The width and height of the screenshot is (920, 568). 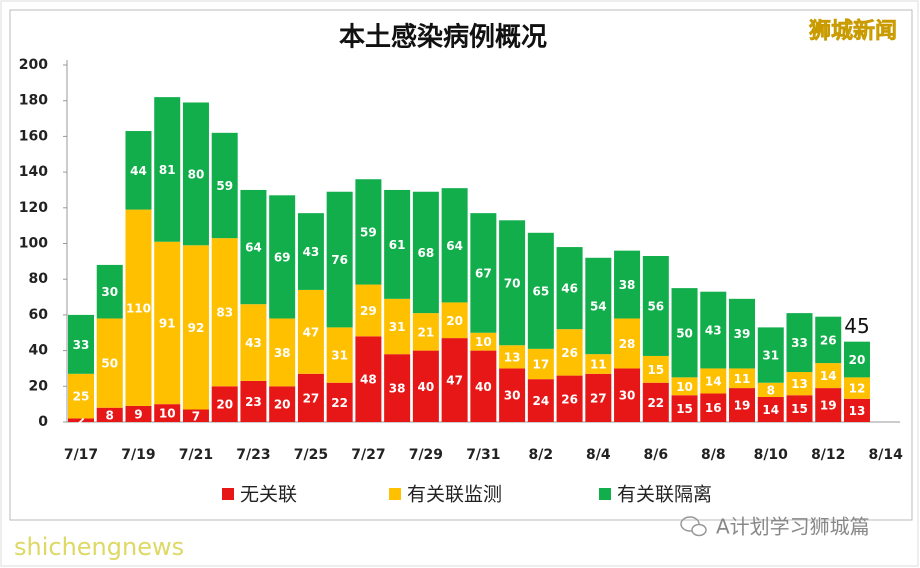 I want to click on value-label: 56, so click(x=655, y=306).